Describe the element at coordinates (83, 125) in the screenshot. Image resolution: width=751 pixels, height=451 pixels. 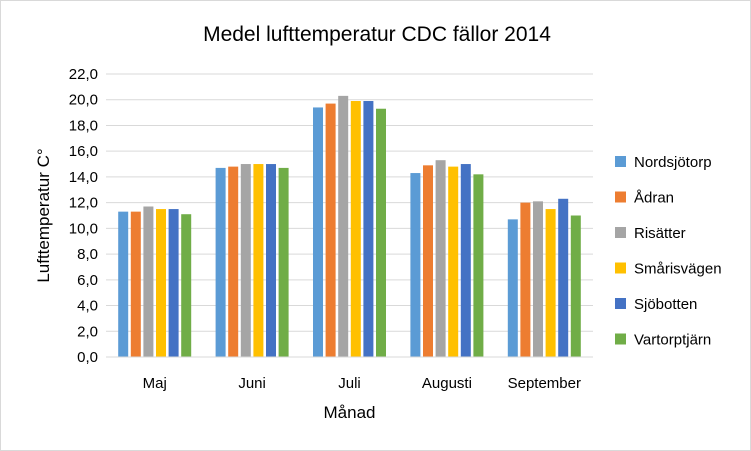
I see `y-tick-label: 18,0` at that location.